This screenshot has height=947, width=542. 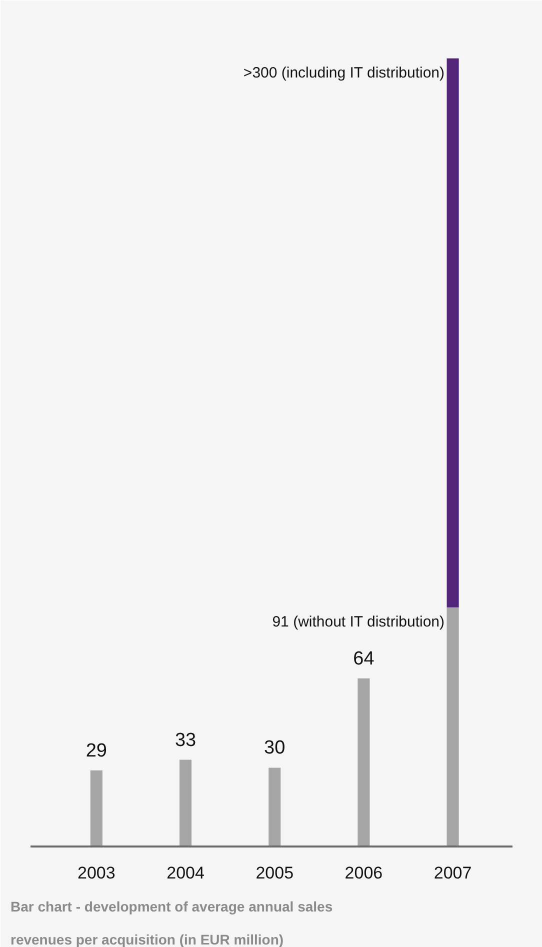 What do you see at coordinates (358, 621) in the screenshot?
I see `annotation: 91 (without IT distribution)` at bounding box center [358, 621].